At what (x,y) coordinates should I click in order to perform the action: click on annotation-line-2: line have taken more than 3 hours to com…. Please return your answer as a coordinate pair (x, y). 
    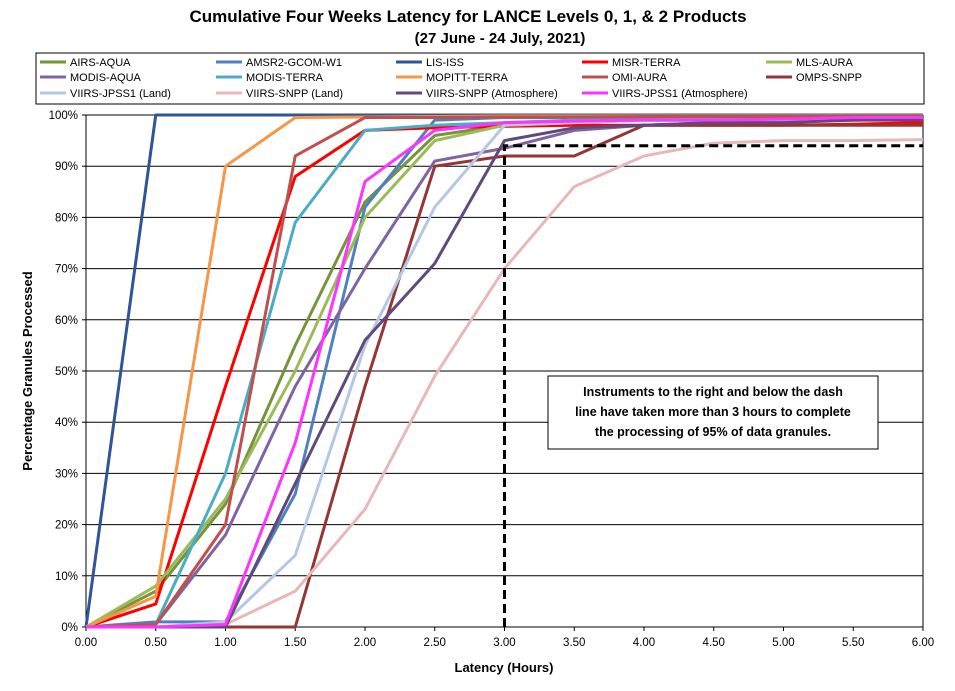
    Looking at the image, I should click on (713, 412).